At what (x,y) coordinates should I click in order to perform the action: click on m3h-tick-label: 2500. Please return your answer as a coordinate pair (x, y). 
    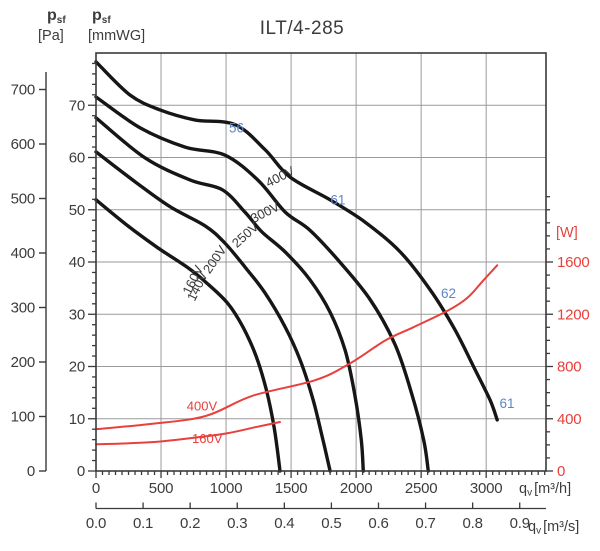
    Looking at the image, I should click on (421, 488).